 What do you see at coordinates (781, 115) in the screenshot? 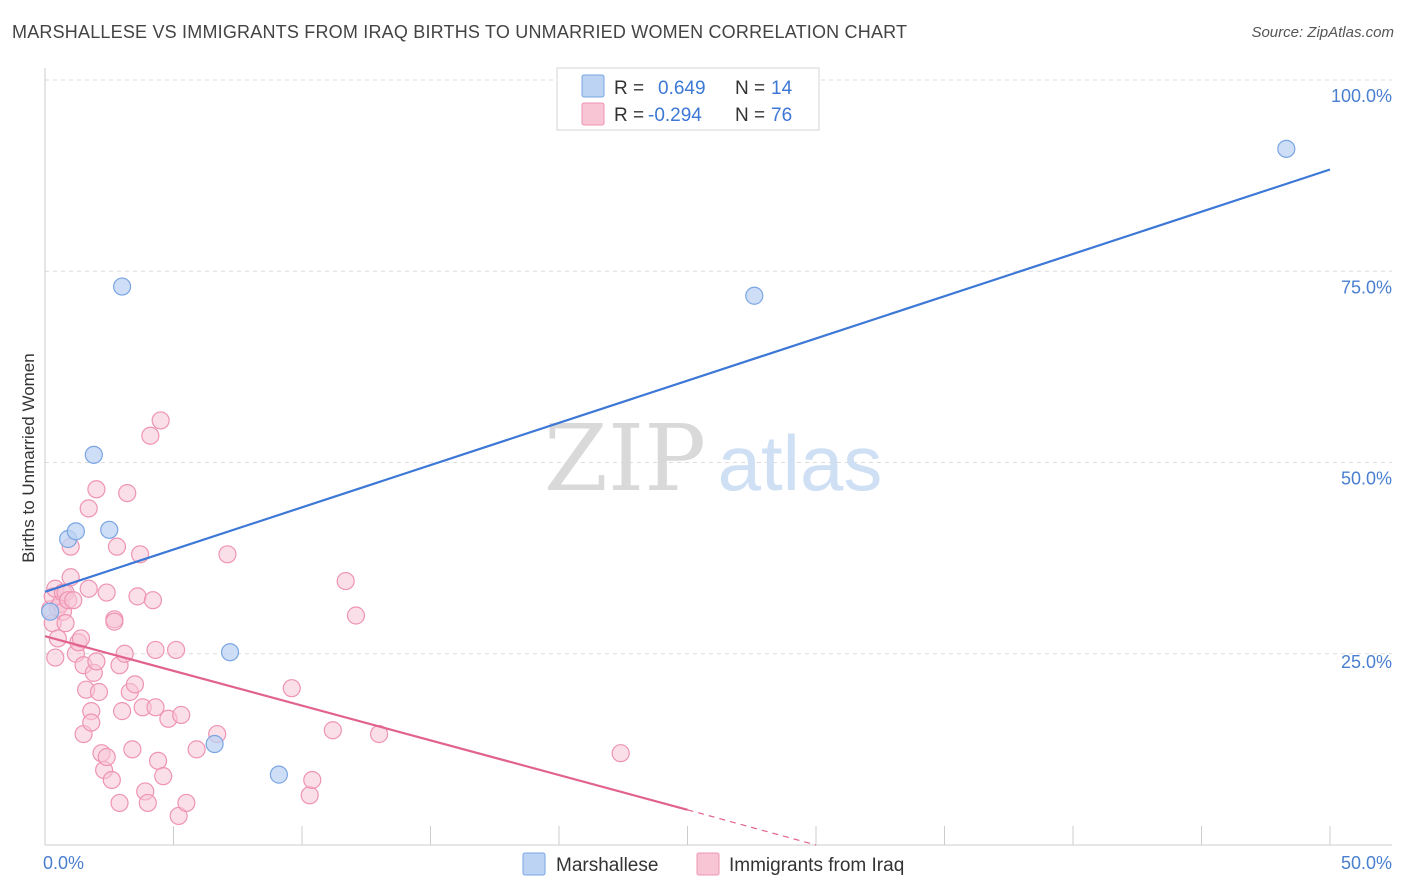
I see `legend-n-value: 76` at bounding box center [781, 115].